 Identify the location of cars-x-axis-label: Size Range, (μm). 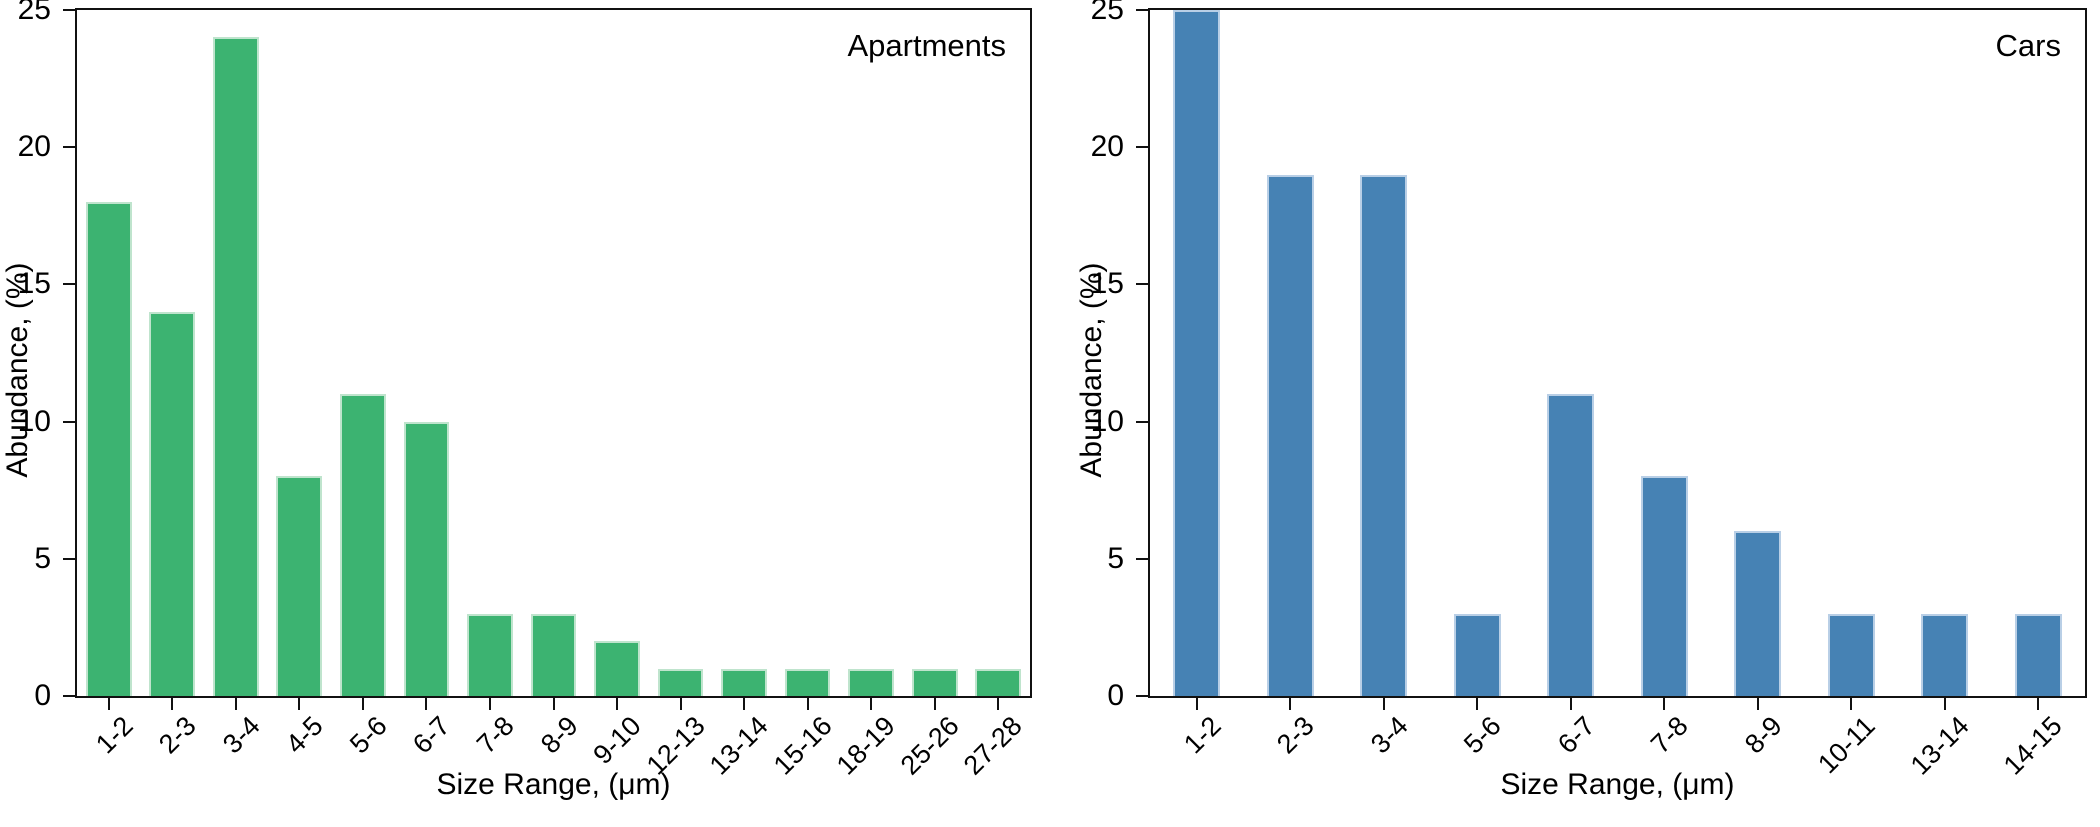
(1617, 784).